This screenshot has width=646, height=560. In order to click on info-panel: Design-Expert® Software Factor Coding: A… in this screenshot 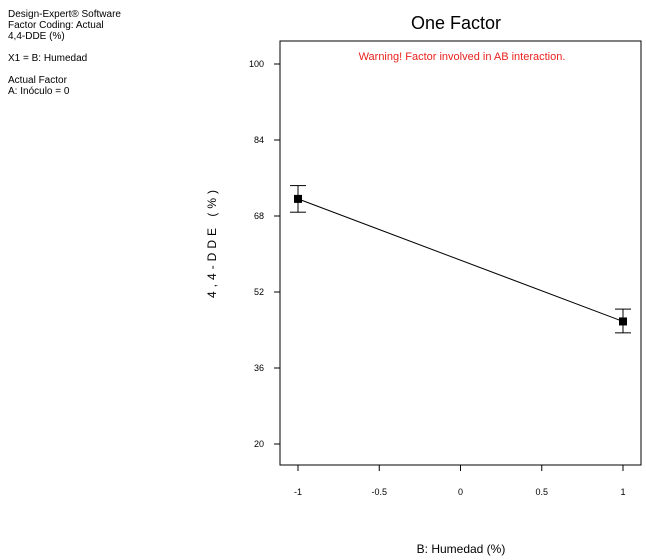, I will do `click(64, 53)`.